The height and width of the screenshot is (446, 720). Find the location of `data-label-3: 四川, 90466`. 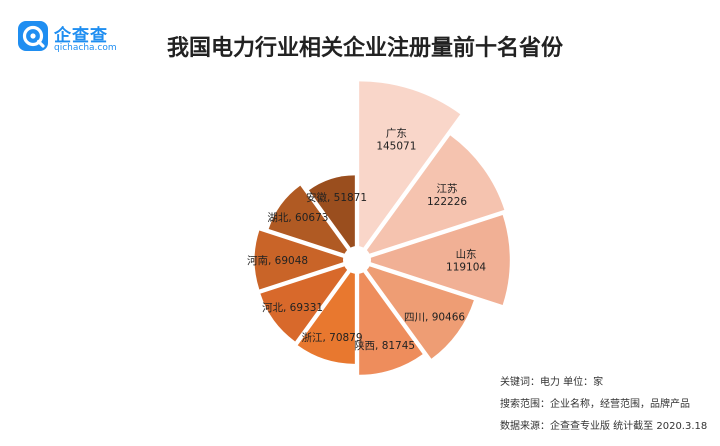

data-label-3: 四川, 90466 is located at coordinates (434, 317).